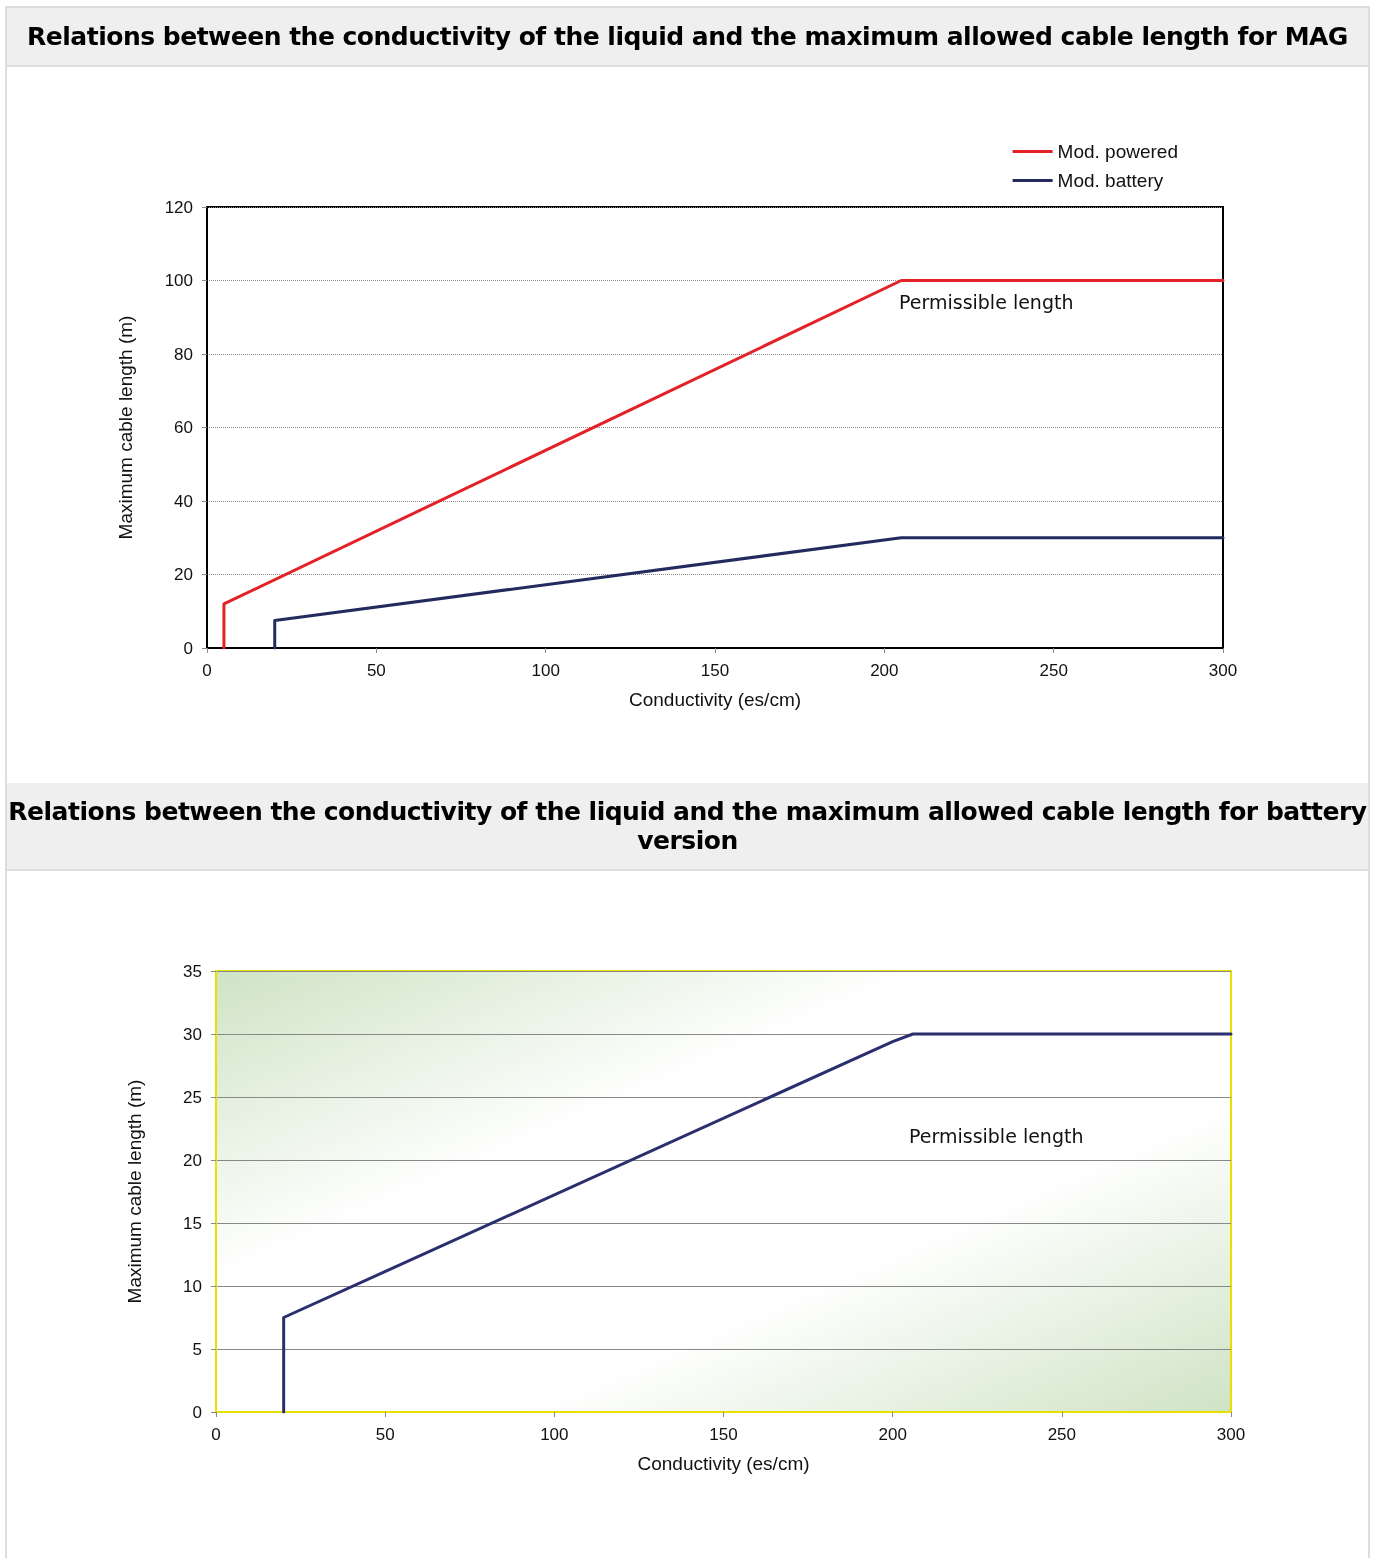  What do you see at coordinates (197, 1349) in the screenshot?
I see `y-tick-label: 5` at bounding box center [197, 1349].